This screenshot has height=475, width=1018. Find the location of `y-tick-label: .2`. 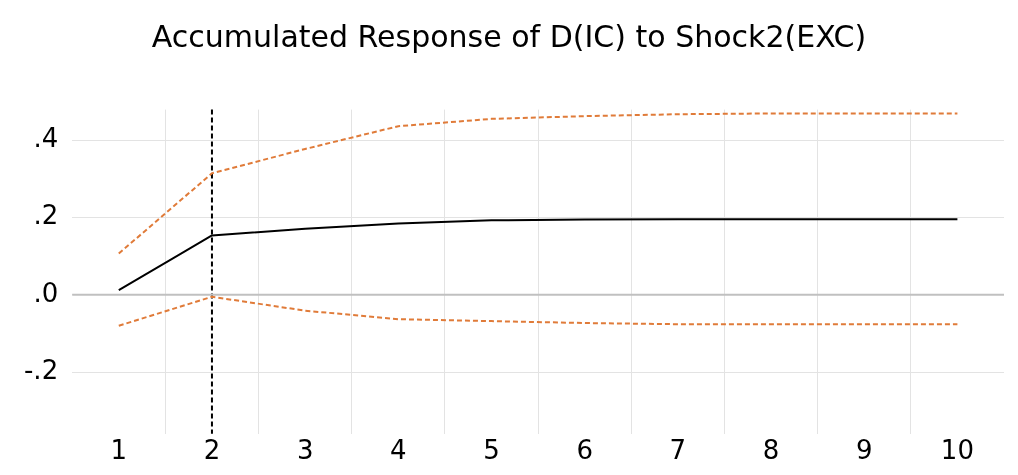

y-tick-label: .2 is located at coordinates (46, 215).